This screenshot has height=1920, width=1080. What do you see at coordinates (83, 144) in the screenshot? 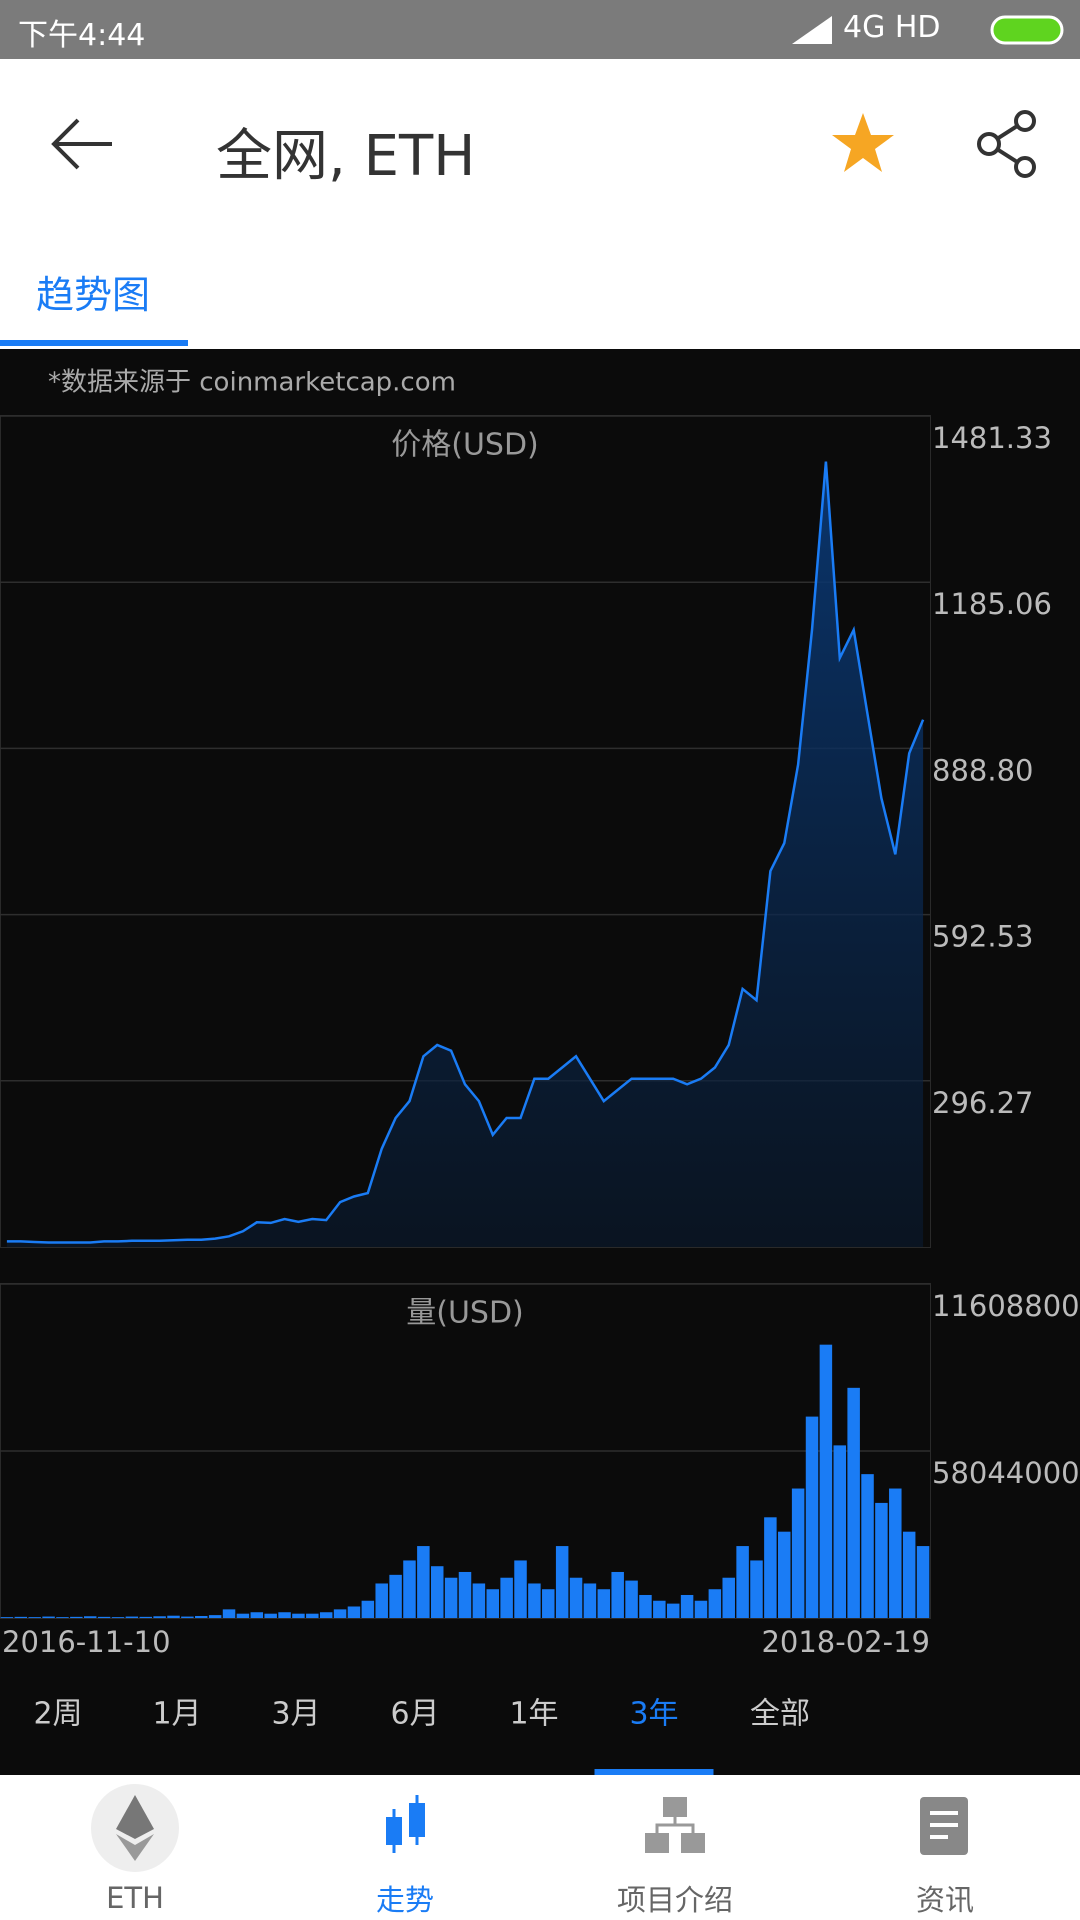
I see `back-button` at bounding box center [83, 144].